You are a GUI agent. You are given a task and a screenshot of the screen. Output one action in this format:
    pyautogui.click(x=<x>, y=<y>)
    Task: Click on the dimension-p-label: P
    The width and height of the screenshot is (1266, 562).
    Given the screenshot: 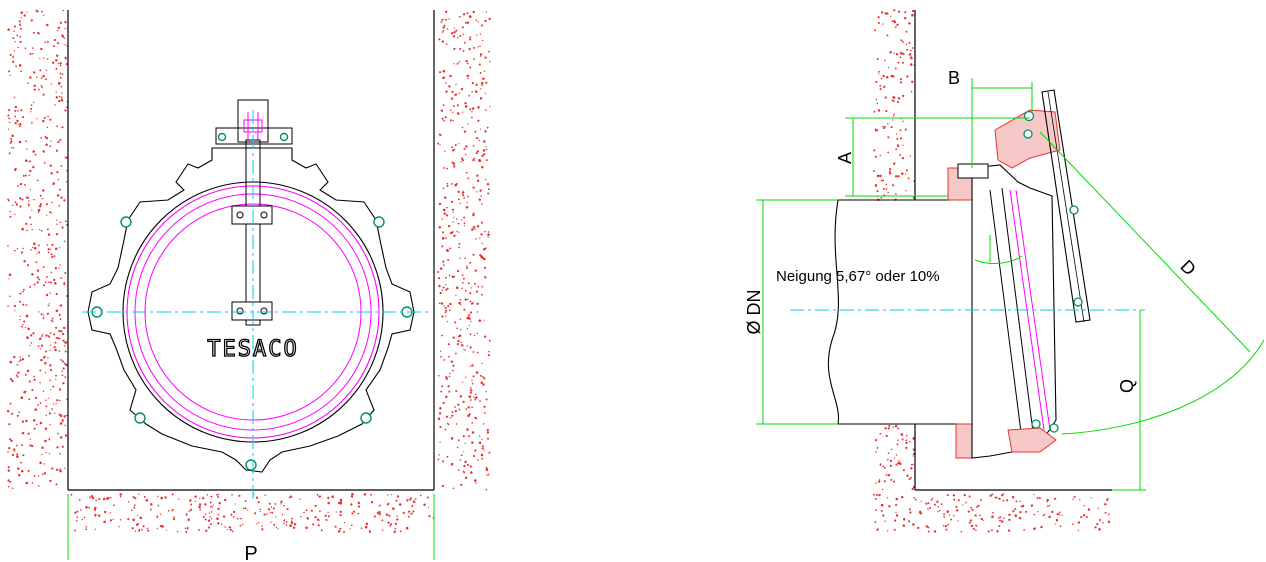 What is the action you would take?
    pyautogui.click(x=250, y=552)
    